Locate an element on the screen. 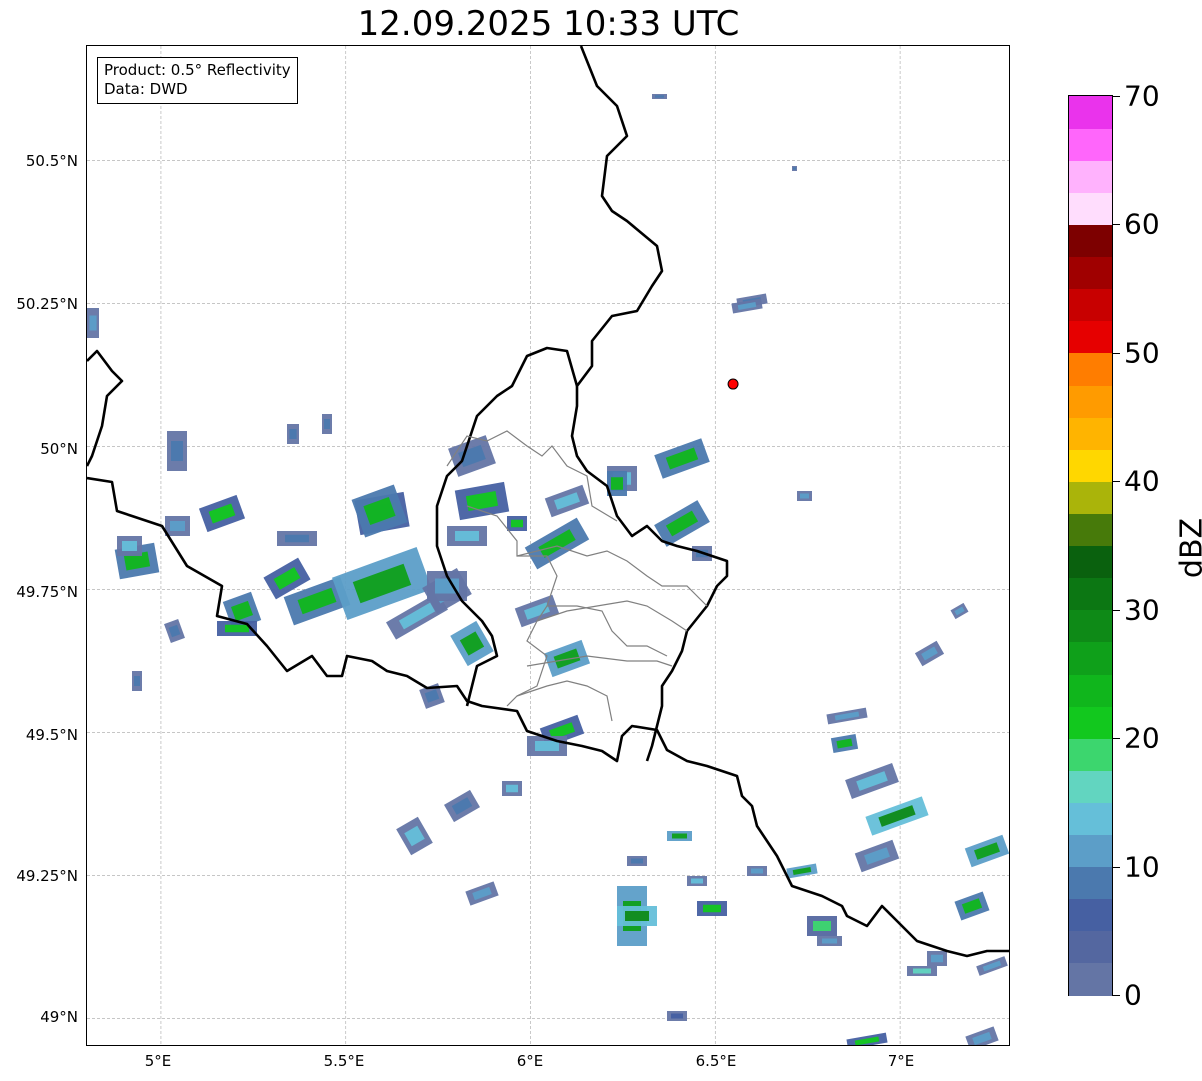 The width and height of the screenshot is (1202, 1081). colorbar-unit-label: dBZ is located at coordinates (1188, 548).